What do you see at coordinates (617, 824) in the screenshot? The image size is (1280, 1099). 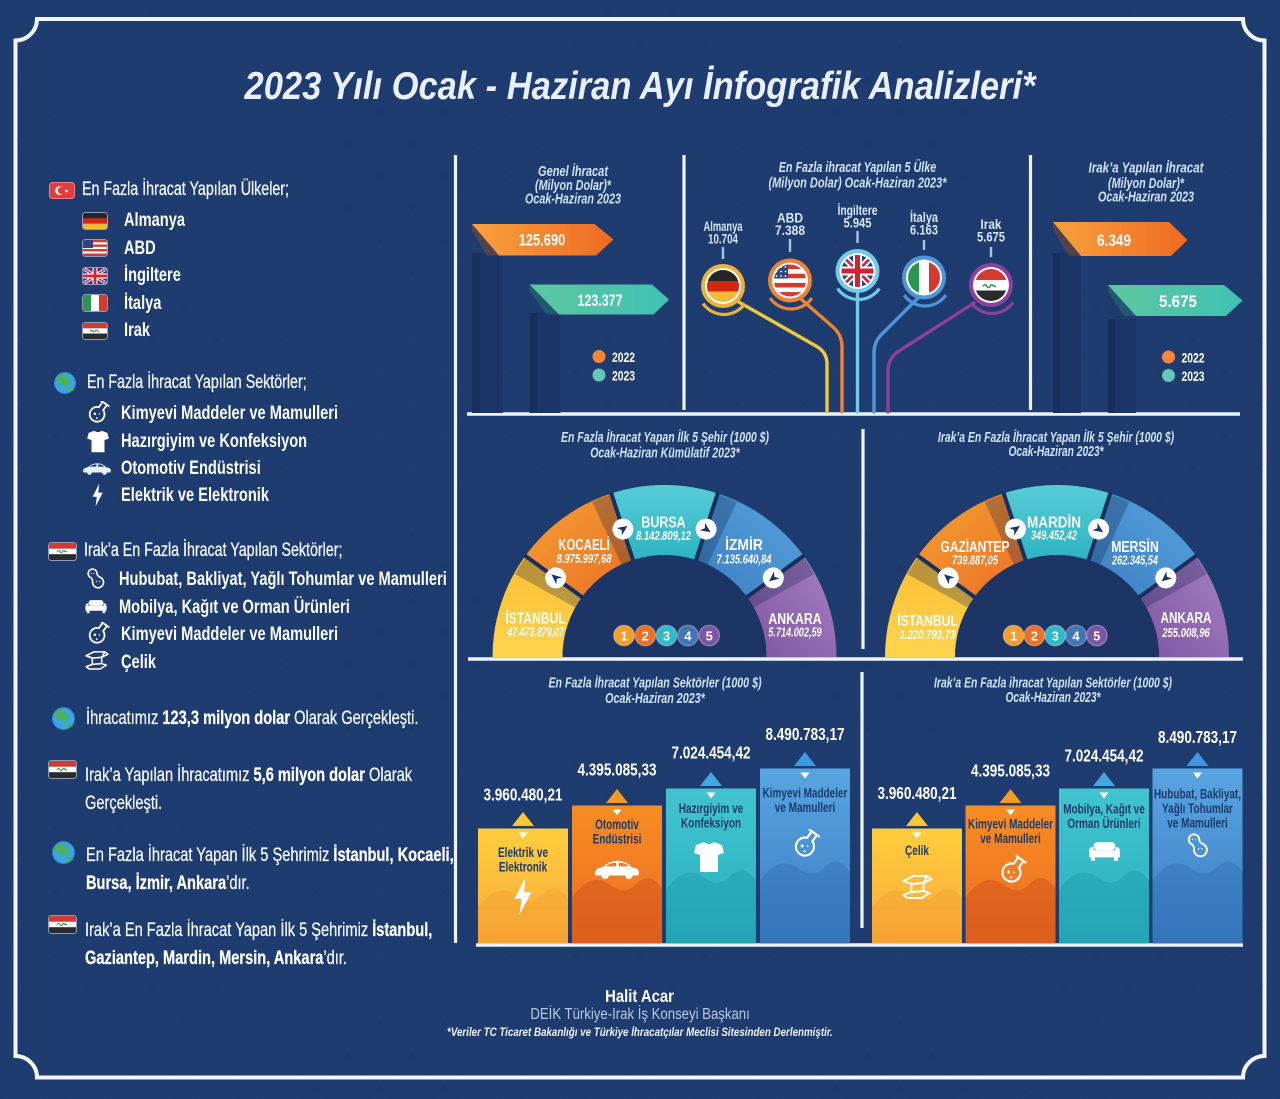 I see `svg-text: Otomotiv` at bounding box center [617, 824].